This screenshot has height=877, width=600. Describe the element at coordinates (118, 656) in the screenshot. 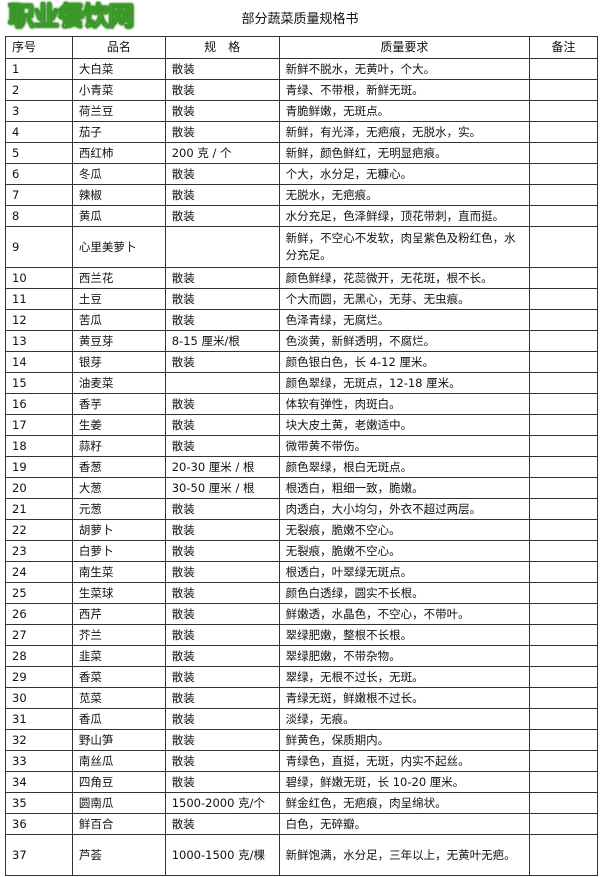

I see `cell-name: 韭菜` at that location.